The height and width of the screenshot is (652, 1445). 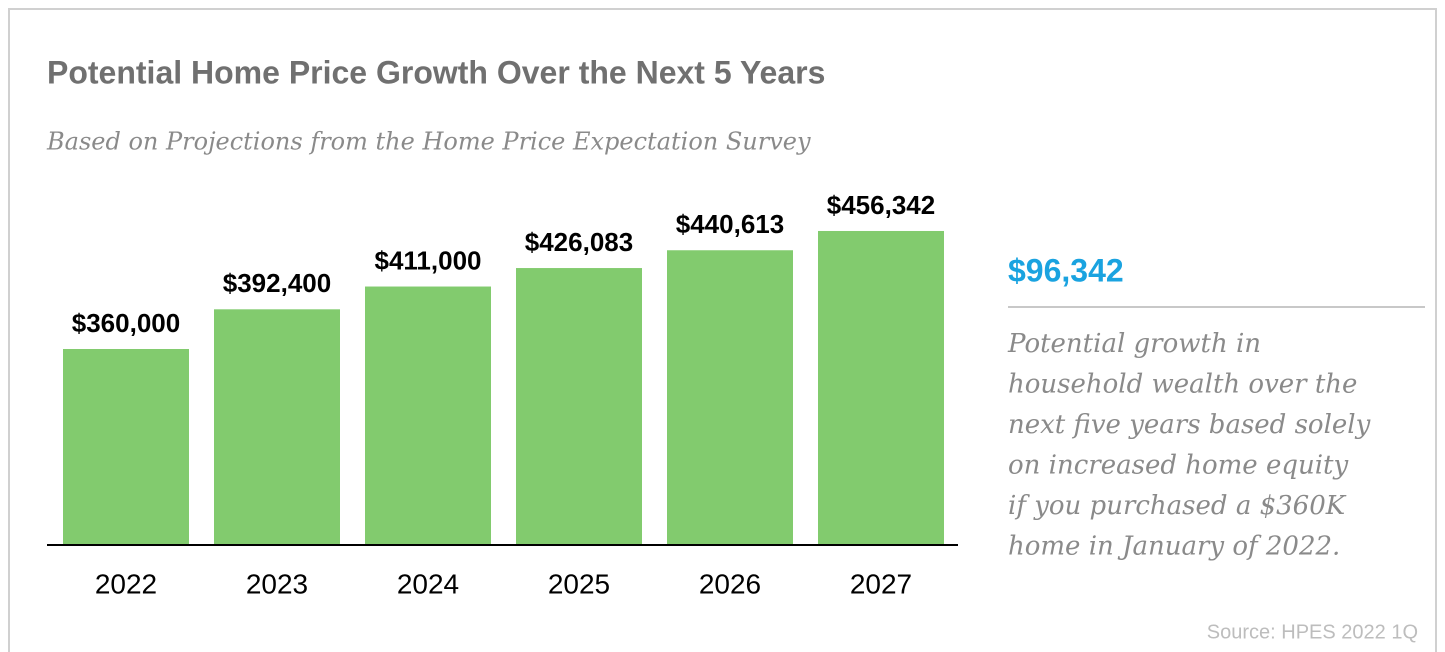 I want to click on callout-text: if you purchased a $360K, so click(x=1177, y=506).